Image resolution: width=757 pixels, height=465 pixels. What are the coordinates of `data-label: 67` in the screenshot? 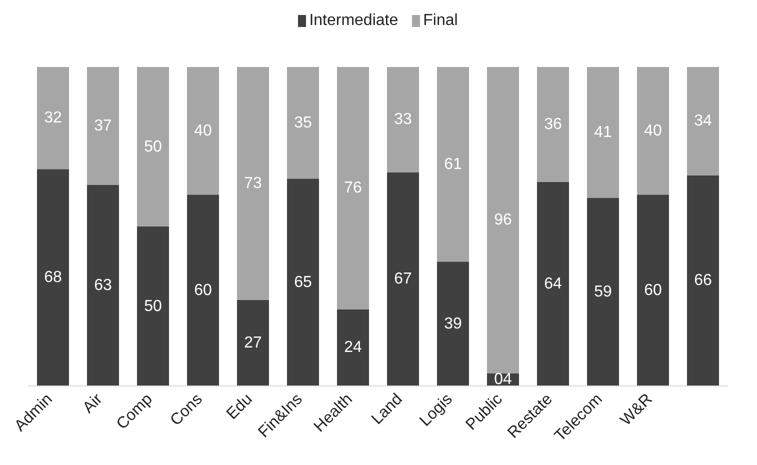 It's located at (403, 279).